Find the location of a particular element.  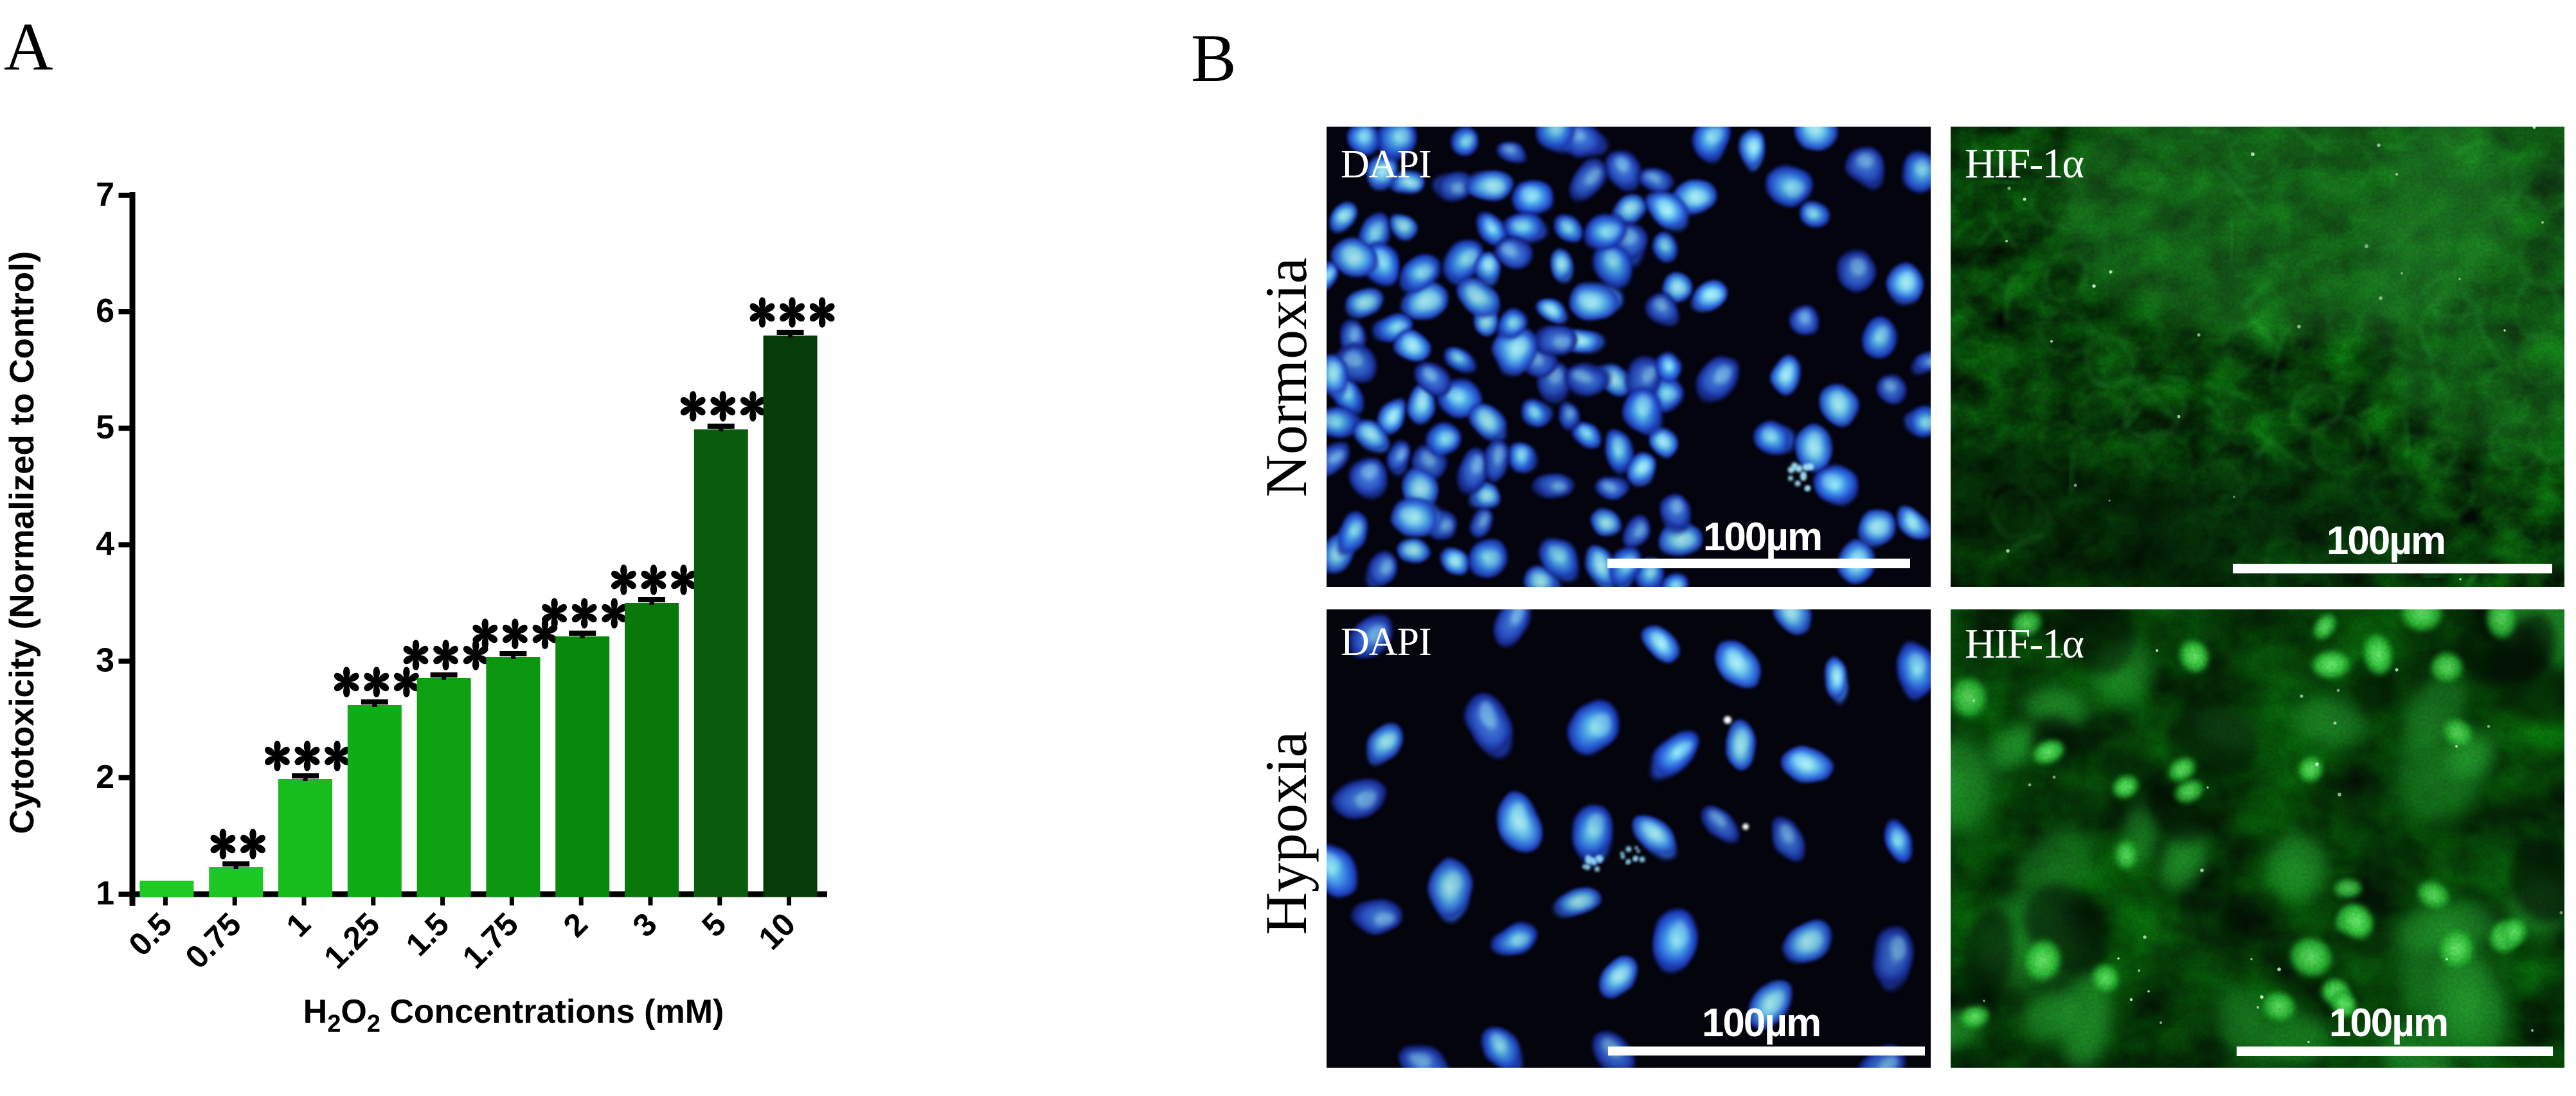

svg-text: 4 is located at coordinates (105, 543).